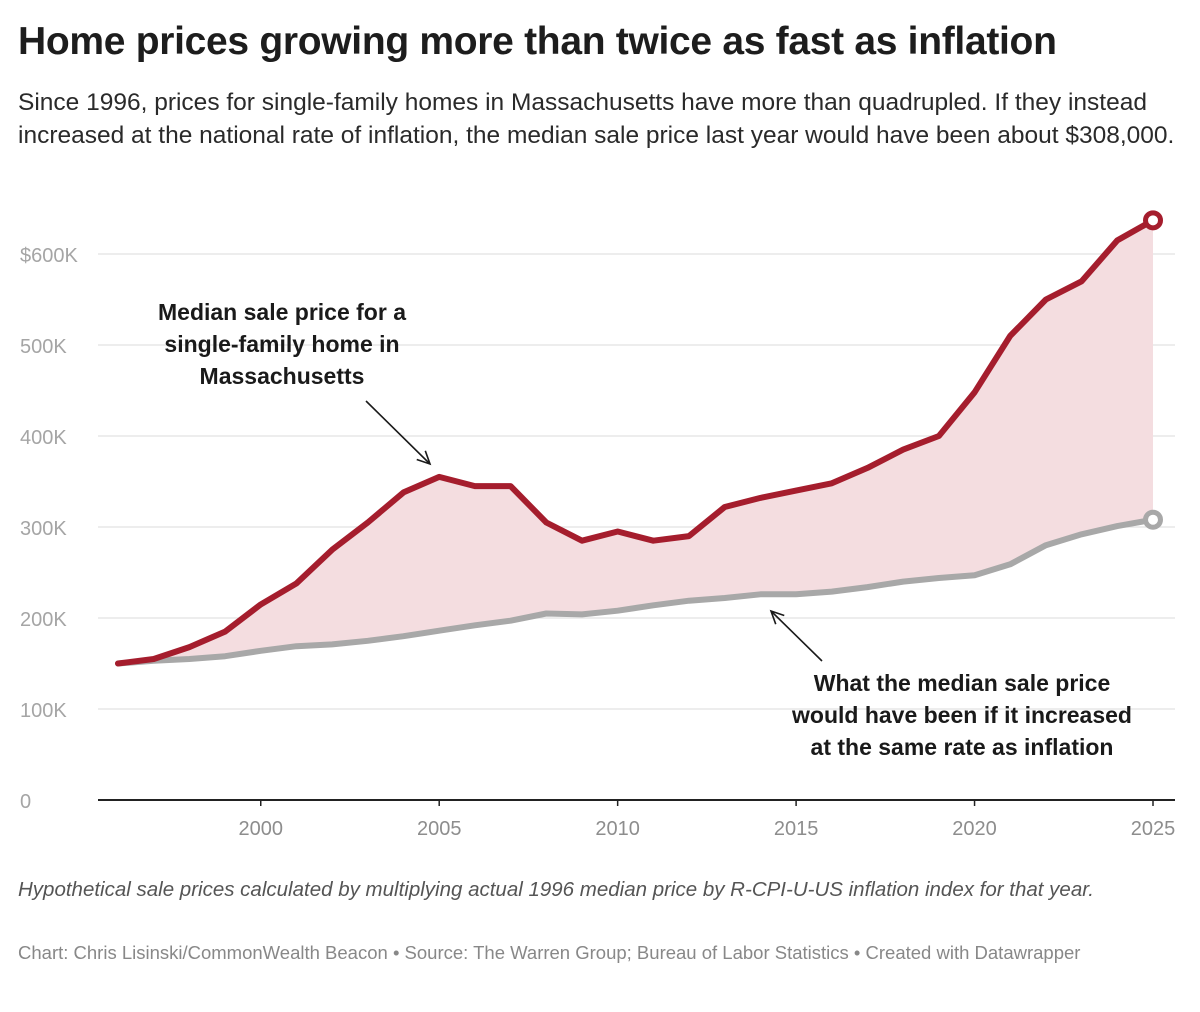 The width and height of the screenshot is (1200, 1012). Describe the element at coordinates (281, 344) in the screenshot. I see `annotation-text: single-family home in` at that location.